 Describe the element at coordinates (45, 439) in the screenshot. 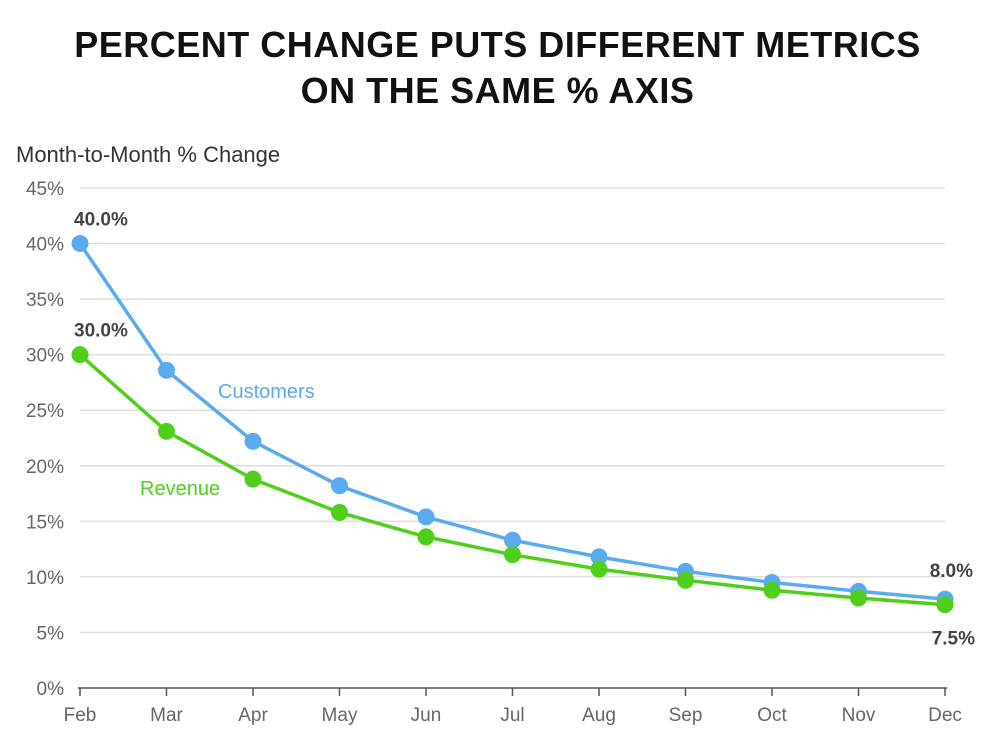

I see `y-tick-labels: 0% 5% 10% 15% 20% 25% 30% 35% 40% 45%` at that location.